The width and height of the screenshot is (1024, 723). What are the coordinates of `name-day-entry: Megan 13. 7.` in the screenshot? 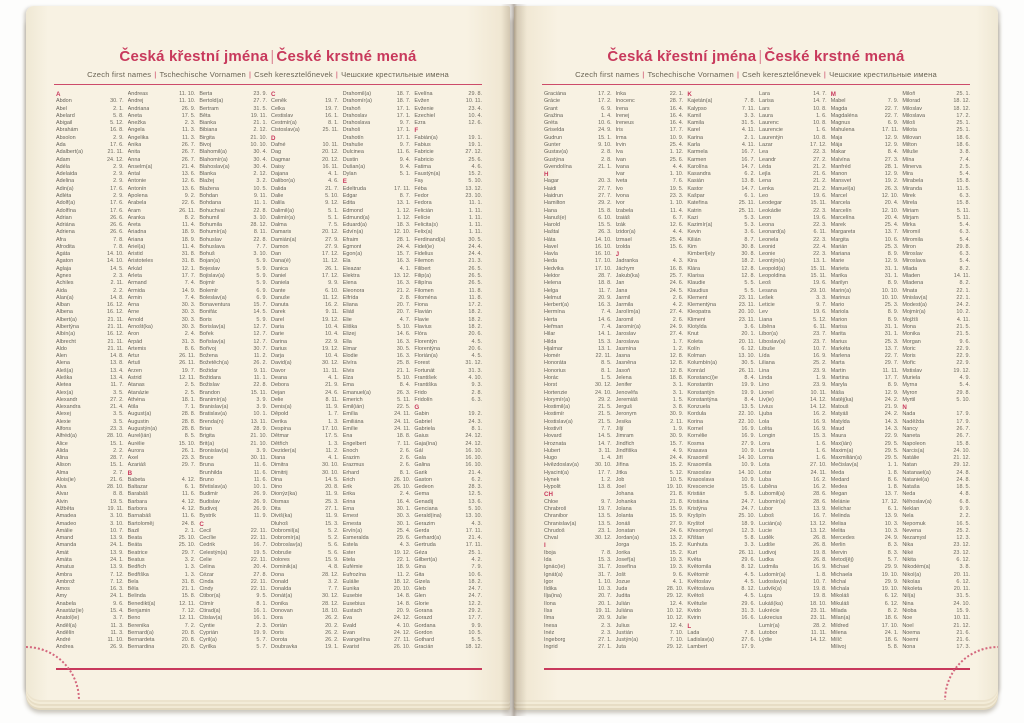 It's located at (864, 494).